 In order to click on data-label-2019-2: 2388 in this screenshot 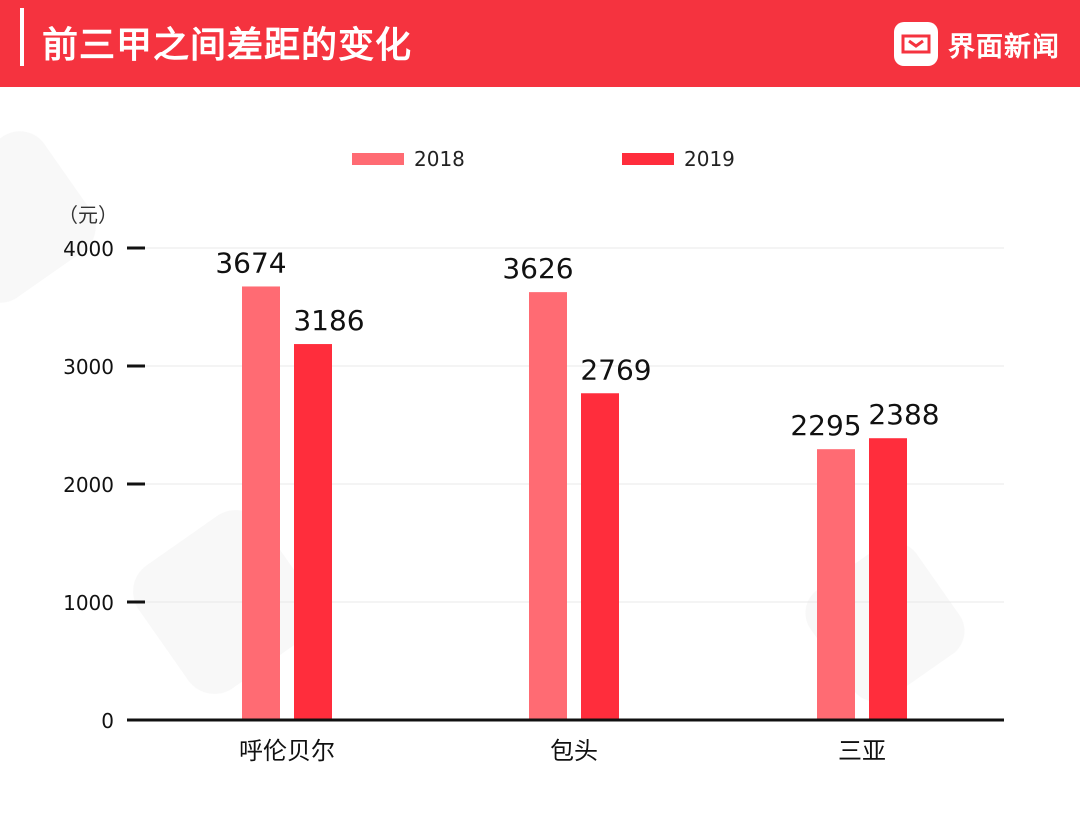, I will do `click(903, 414)`.